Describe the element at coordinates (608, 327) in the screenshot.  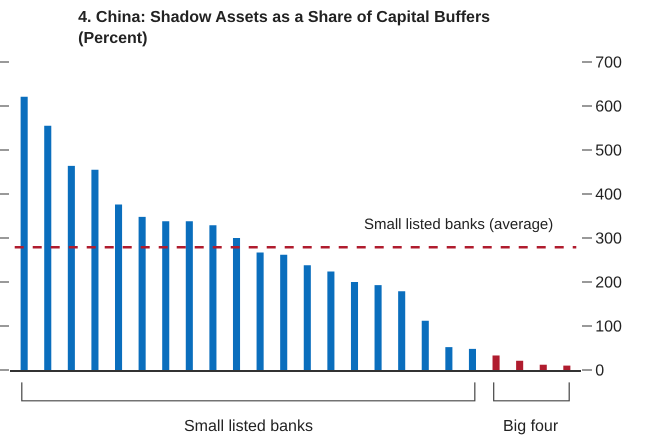
I see `y-tick-label: 100` at that location.